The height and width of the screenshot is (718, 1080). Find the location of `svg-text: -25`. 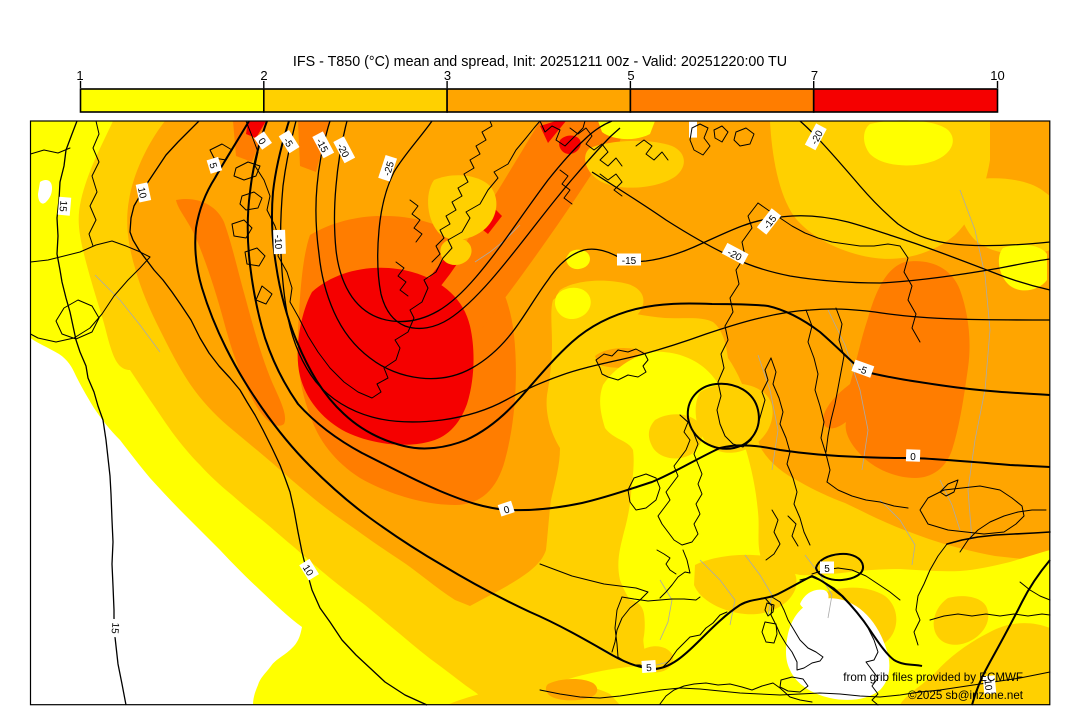

svg-text: -25 is located at coordinates (389, 169).